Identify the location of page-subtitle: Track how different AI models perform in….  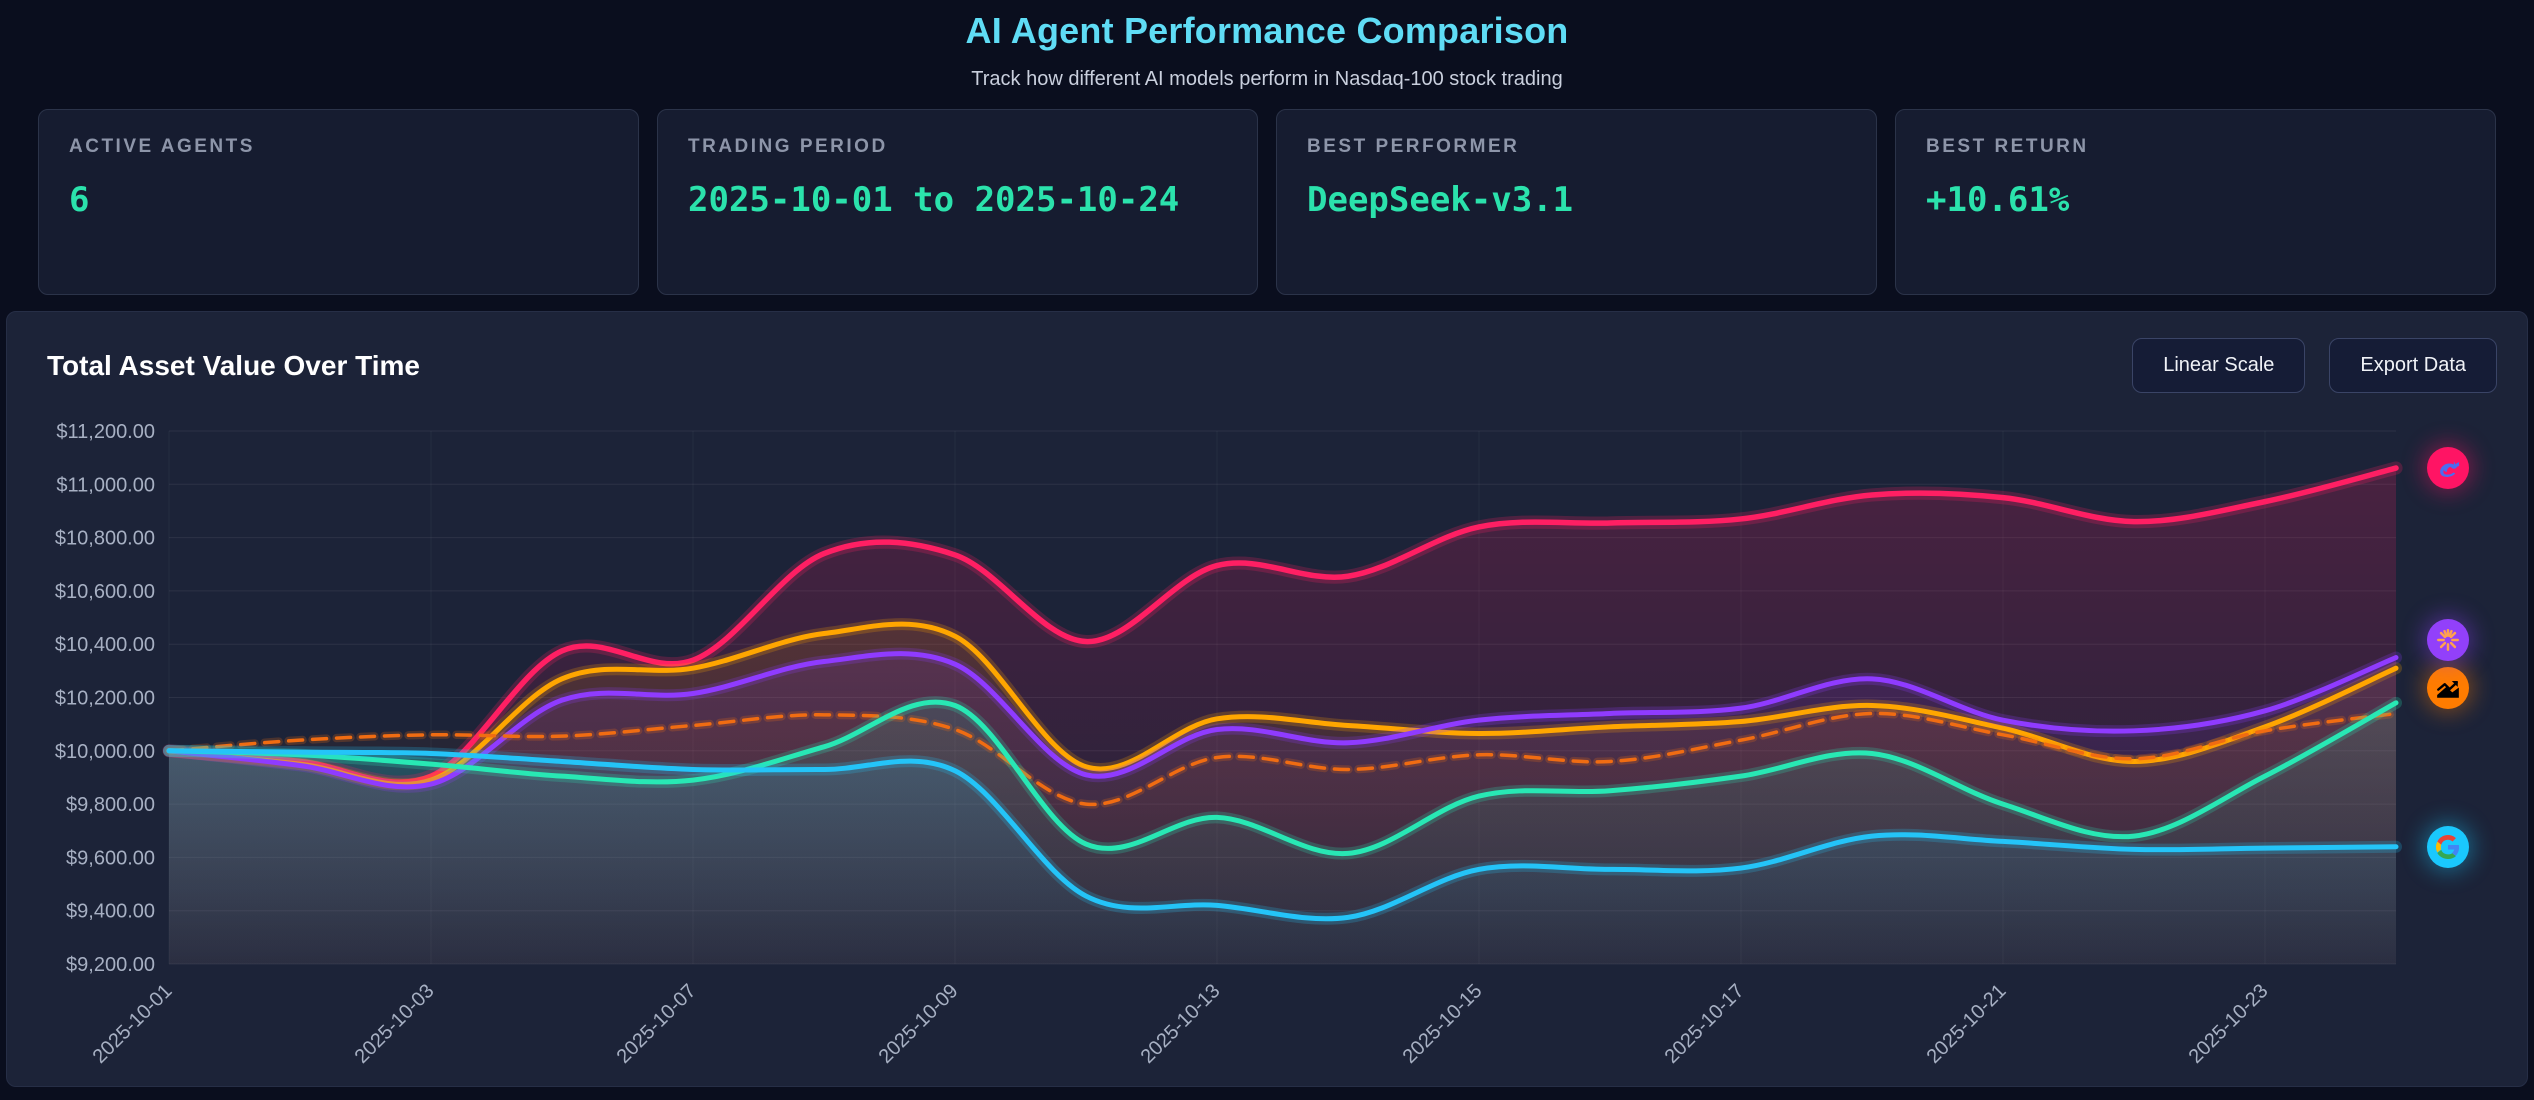
(1267, 79).